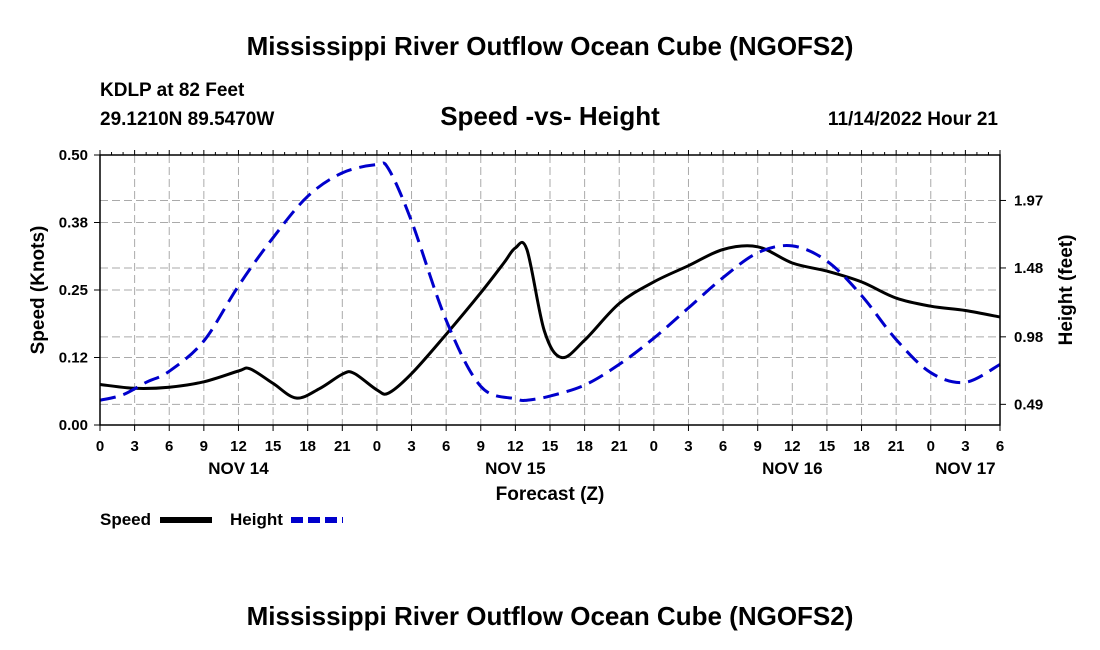 The height and width of the screenshot is (650, 1100). What do you see at coordinates (73, 358) in the screenshot?
I see `left-tick-label: 0.12` at bounding box center [73, 358].